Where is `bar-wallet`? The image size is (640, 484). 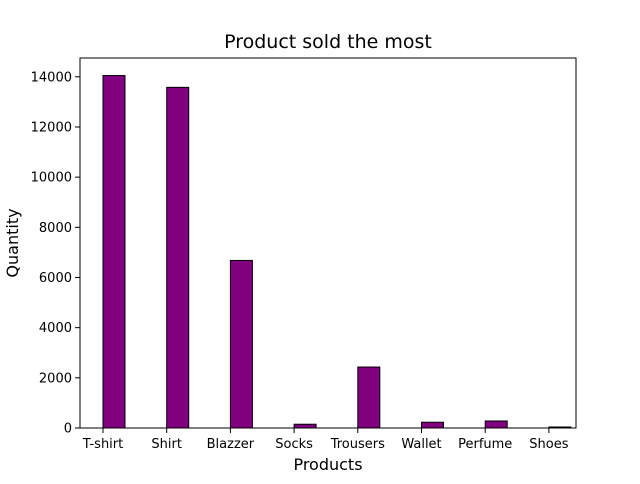 bar-wallet is located at coordinates (432, 425).